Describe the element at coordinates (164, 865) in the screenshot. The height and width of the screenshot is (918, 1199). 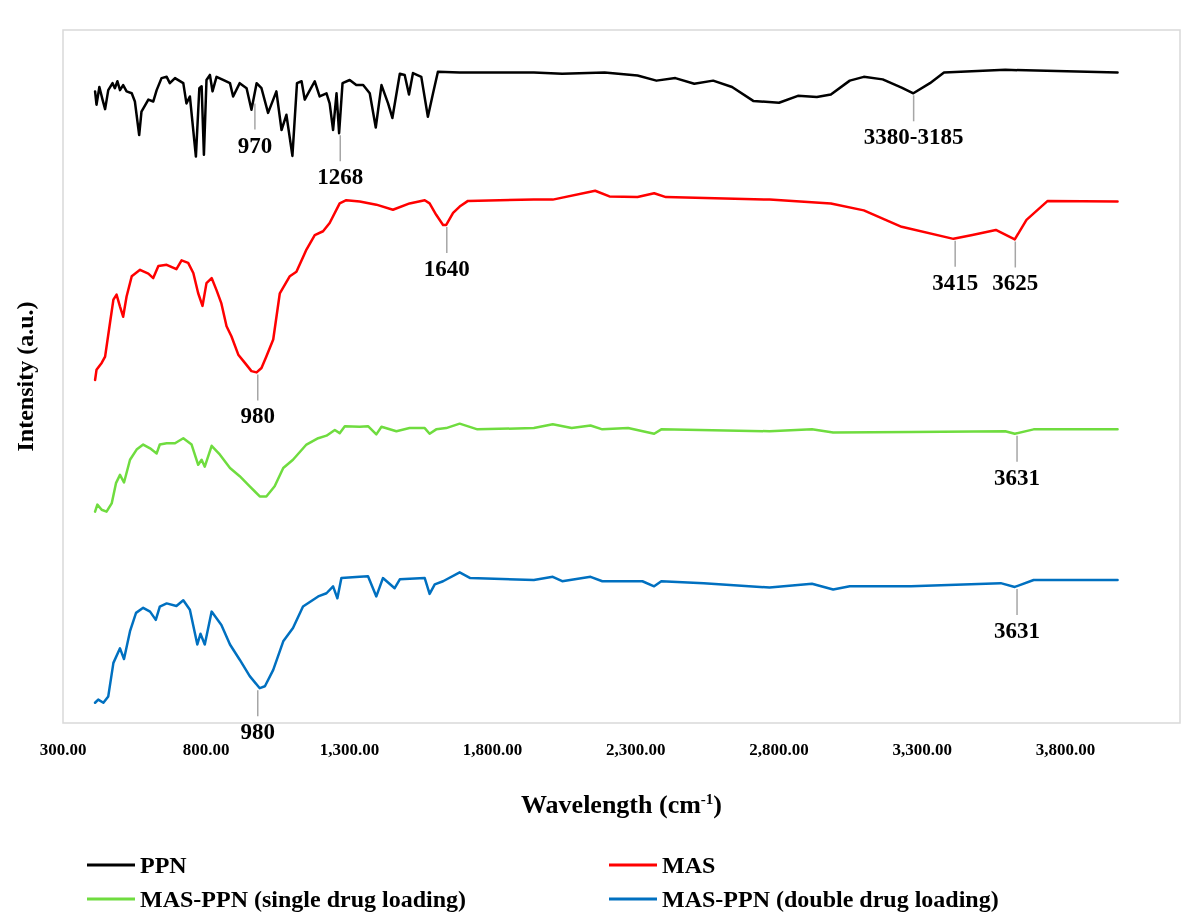
I see `legend-label: PPN` at that location.